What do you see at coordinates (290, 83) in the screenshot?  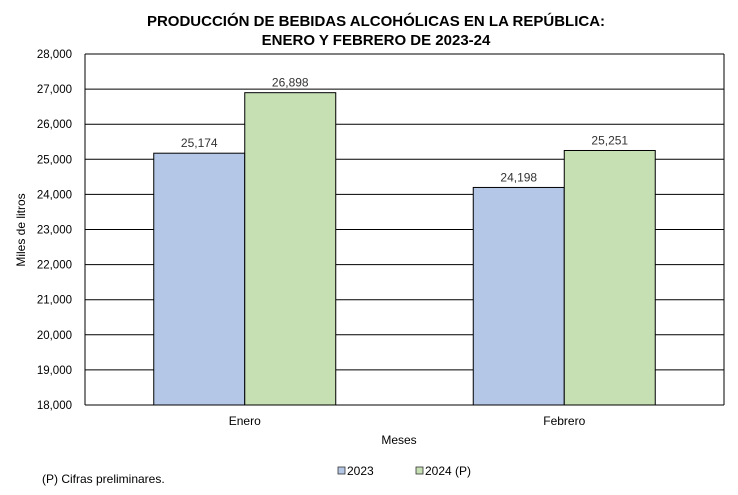 I see `data-label: 26,898` at bounding box center [290, 83].